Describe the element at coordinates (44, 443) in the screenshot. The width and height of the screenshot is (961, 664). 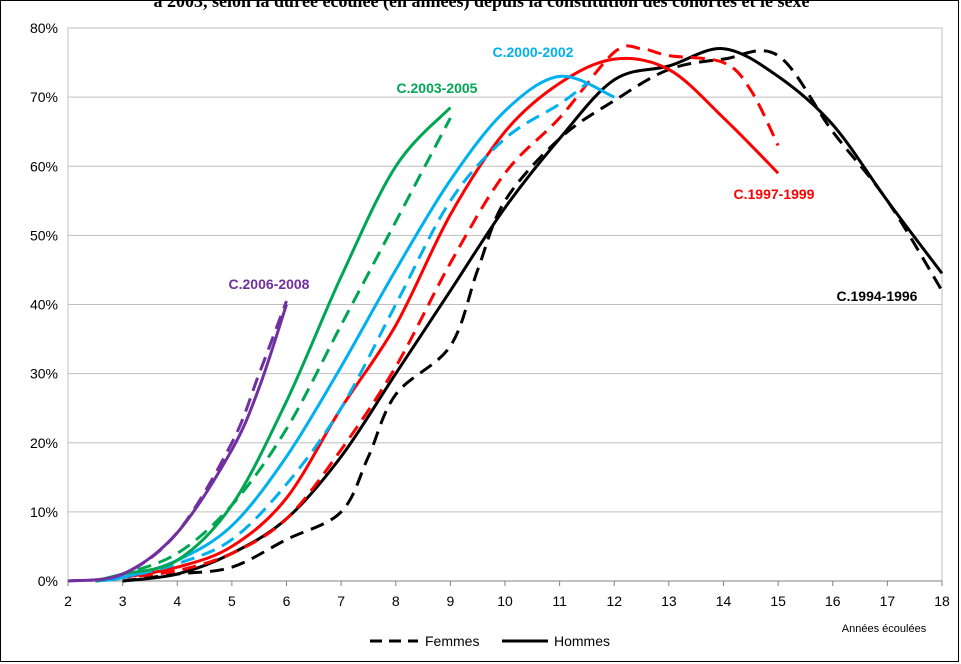
I see `y-tick-label: 20%` at that location.